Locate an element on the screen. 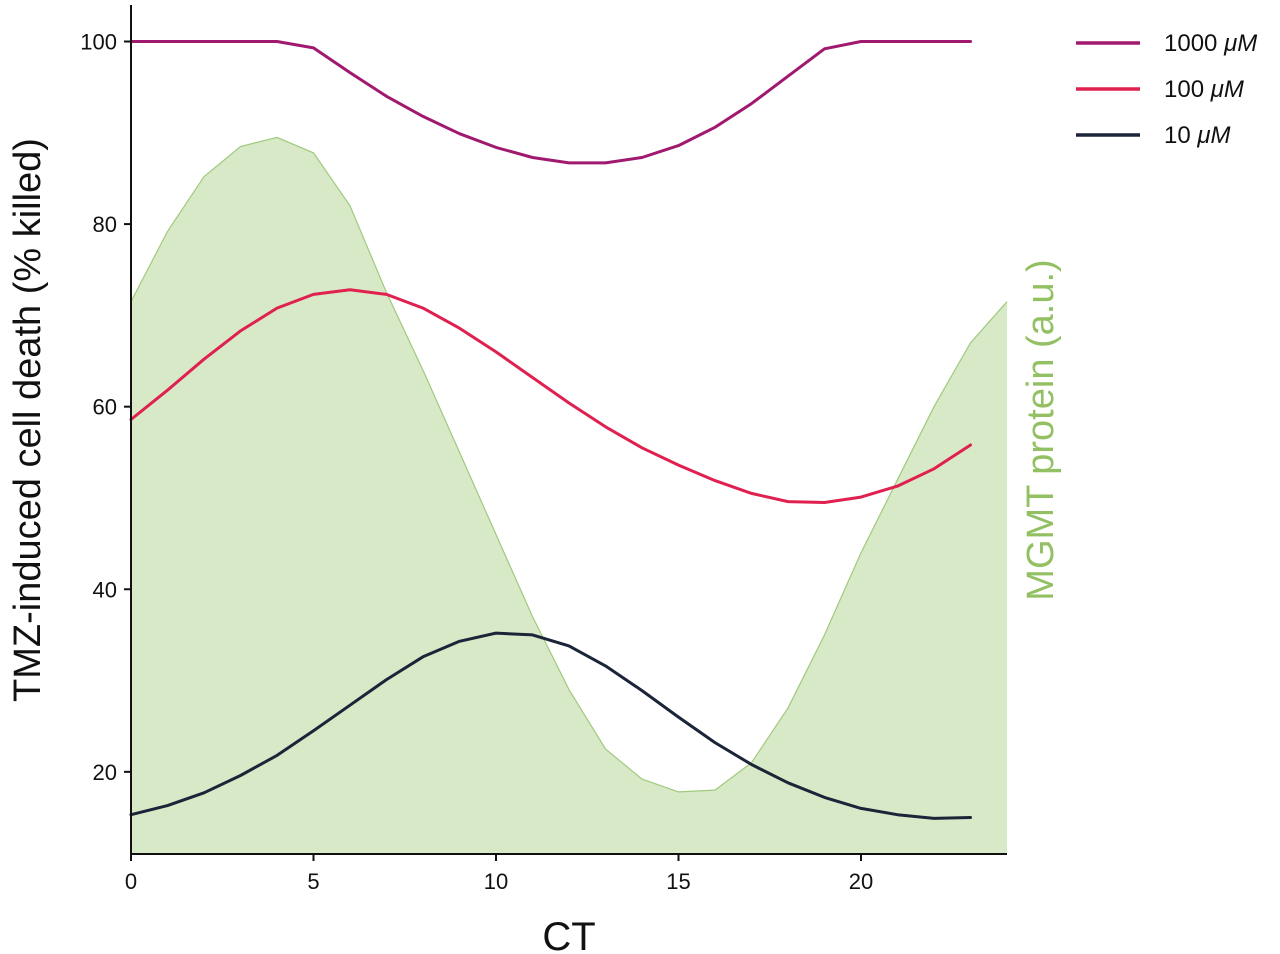 The width and height of the screenshot is (1280, 954). y-tick-label: 20 is located at coordinates (105, 772).